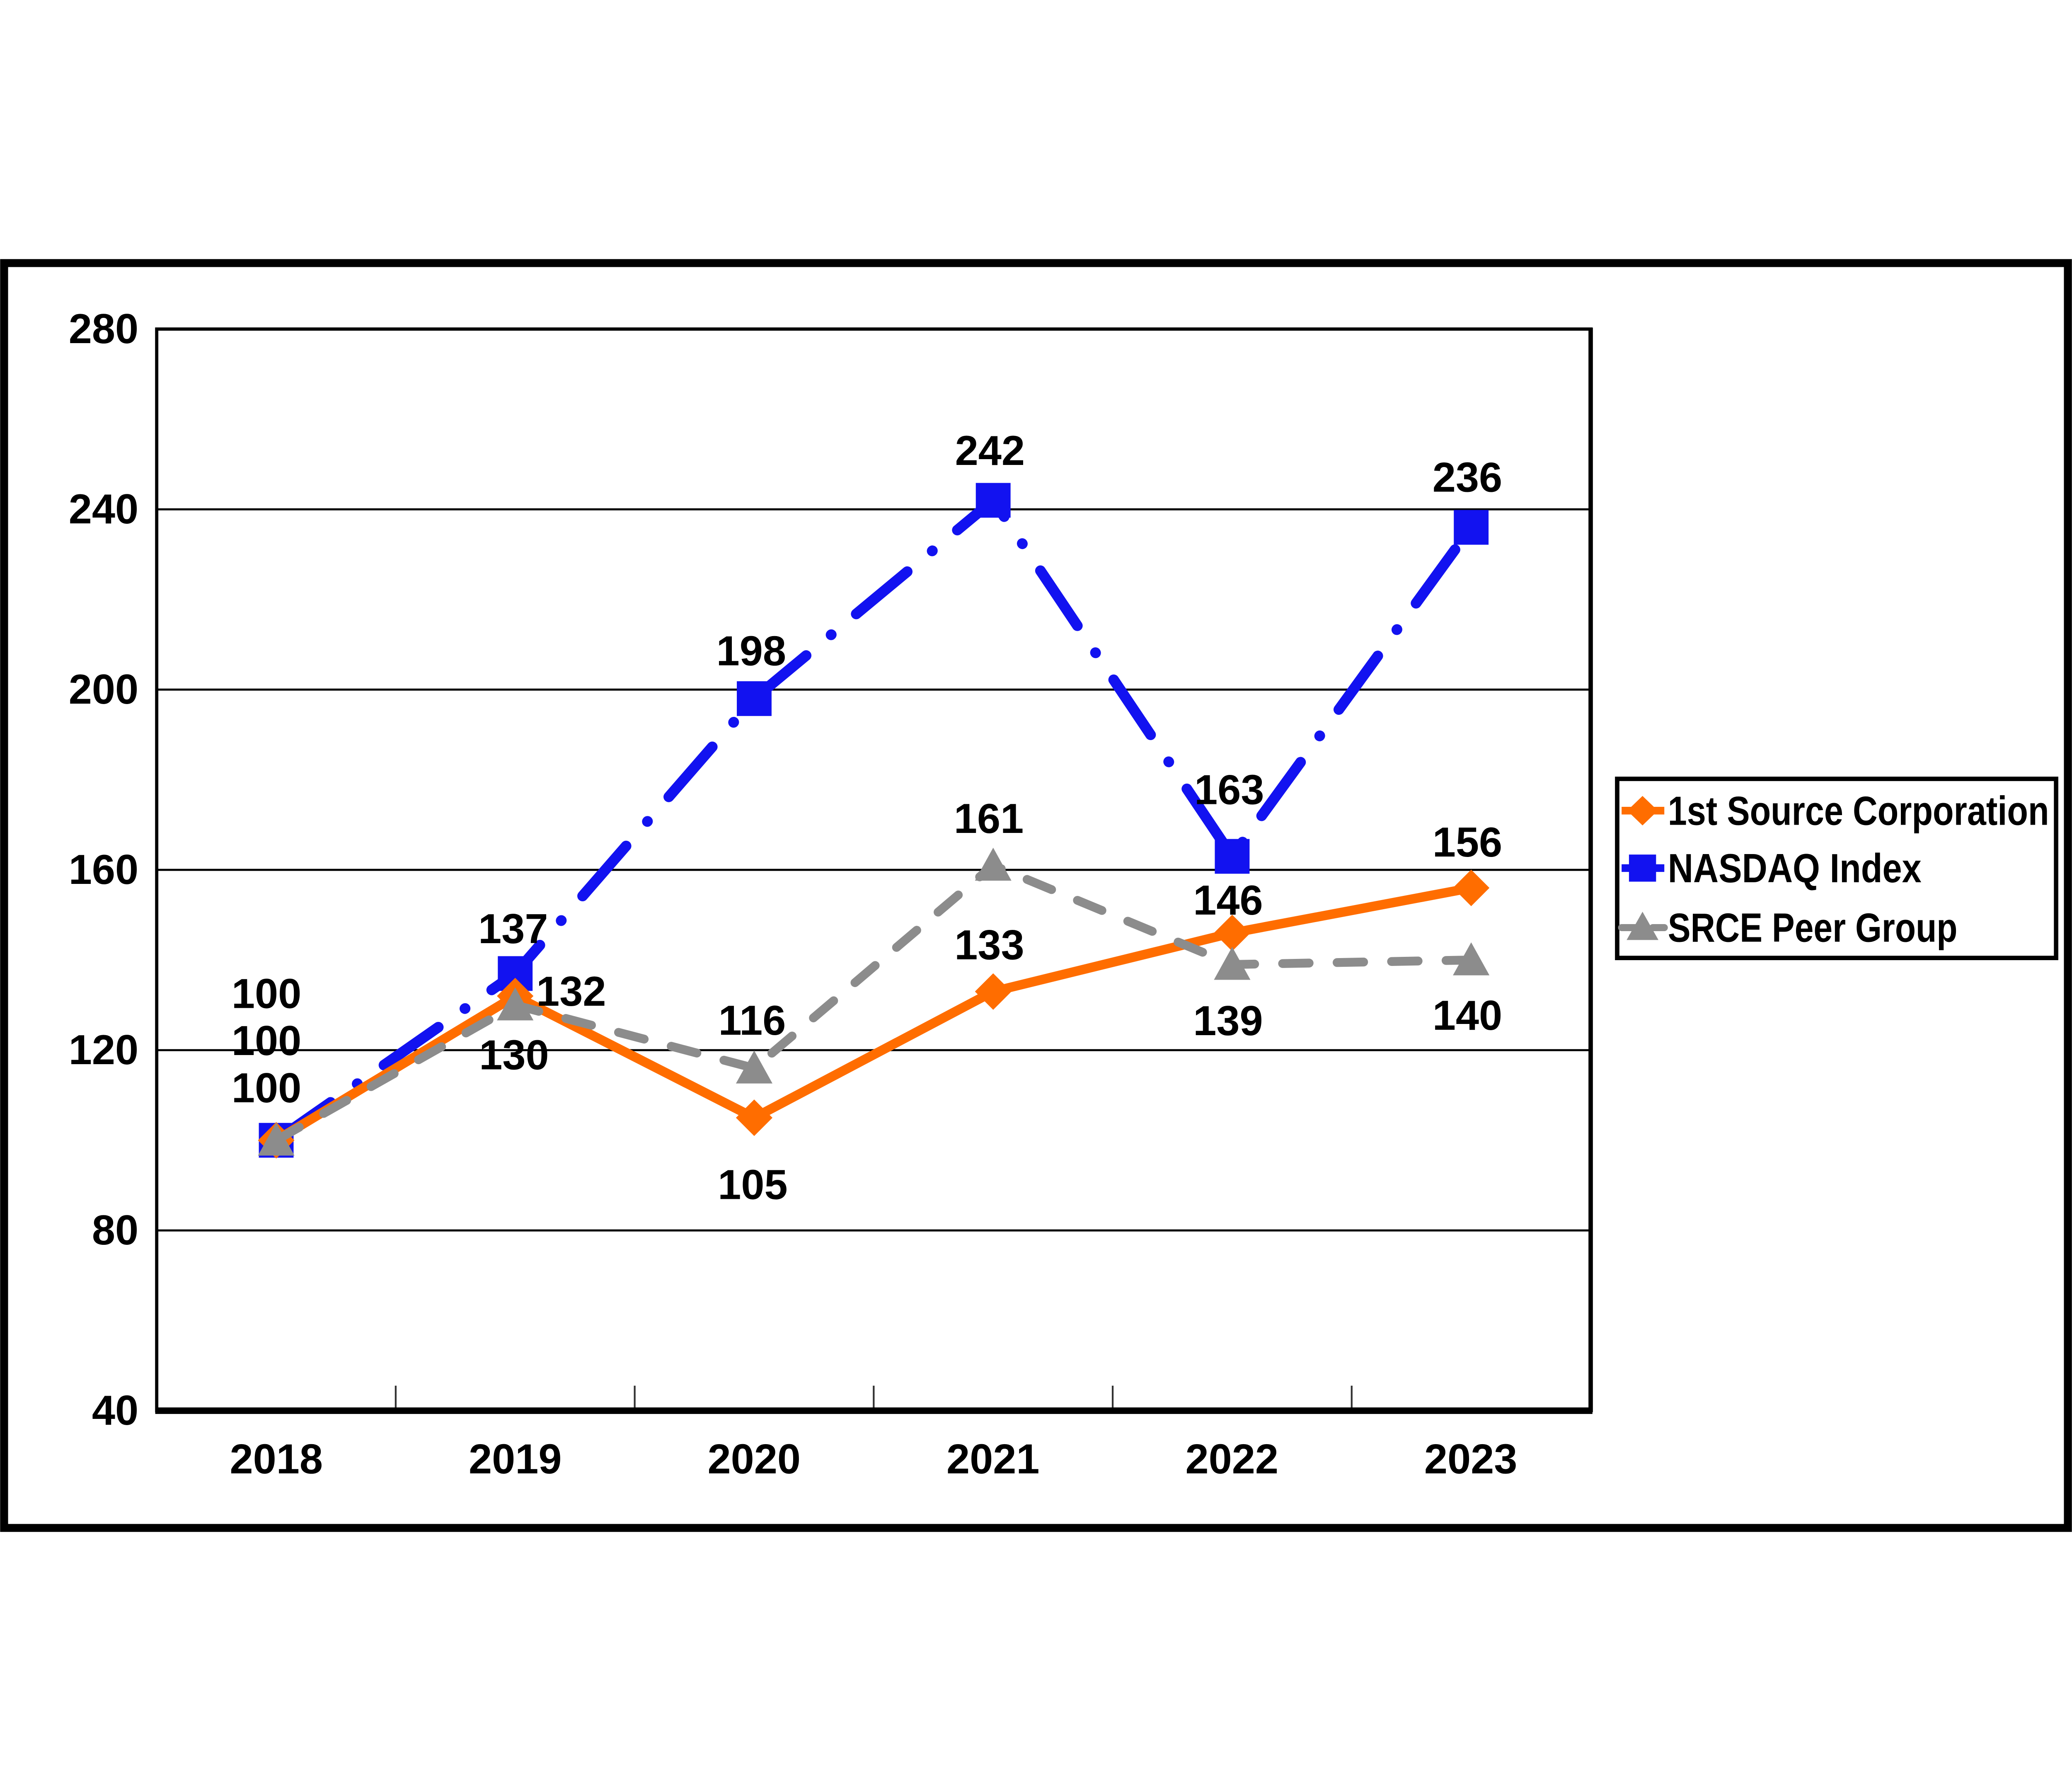  I want to click on y-axis-label-200: 200, so click(103, 689).